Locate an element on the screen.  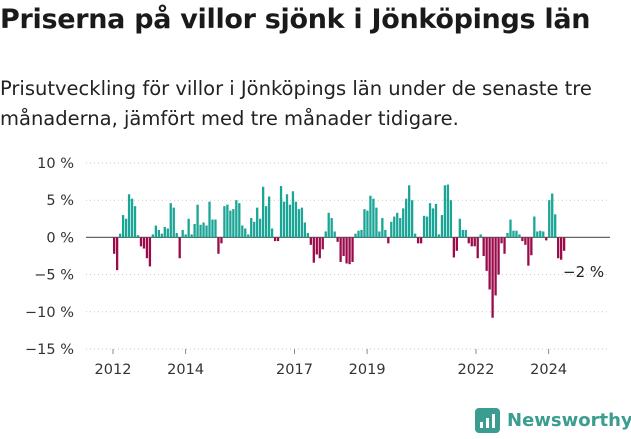
y-tick-label: 10 % is located at coordinates (55, 164).